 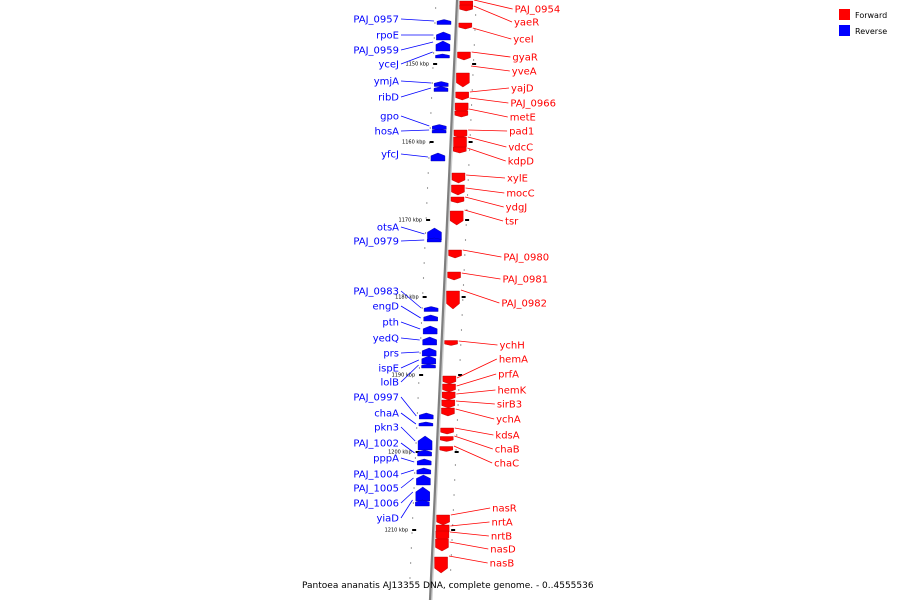 I want to click on reverse-gene-lolb, so click(x=428, y=366).